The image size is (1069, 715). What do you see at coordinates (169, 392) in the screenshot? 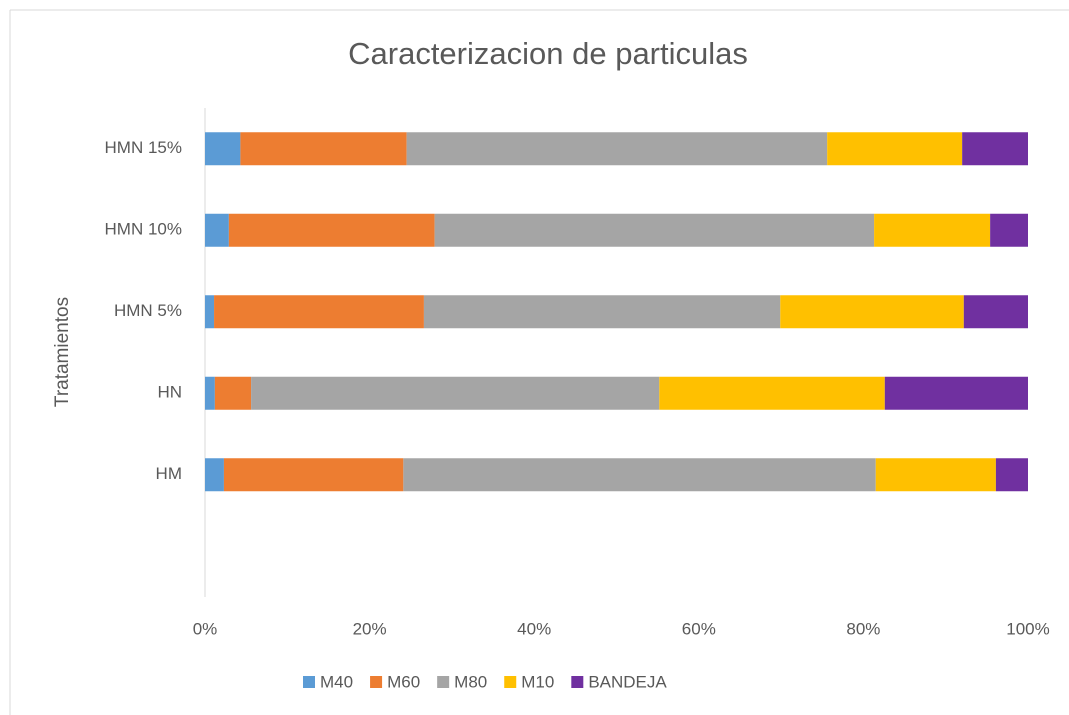
I see `y-tick-label: HN` at bounding box center [169, 392].